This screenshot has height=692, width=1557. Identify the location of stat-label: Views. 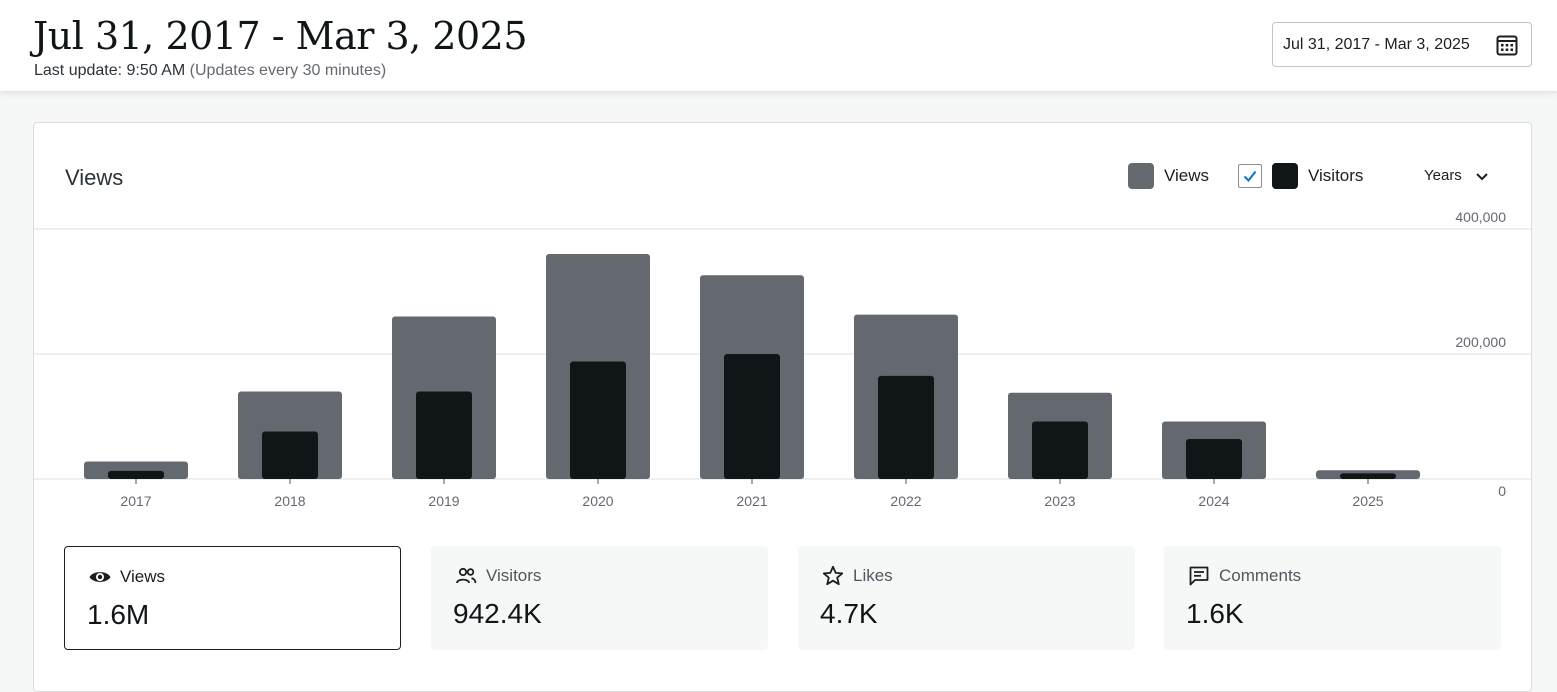
(143, 576).